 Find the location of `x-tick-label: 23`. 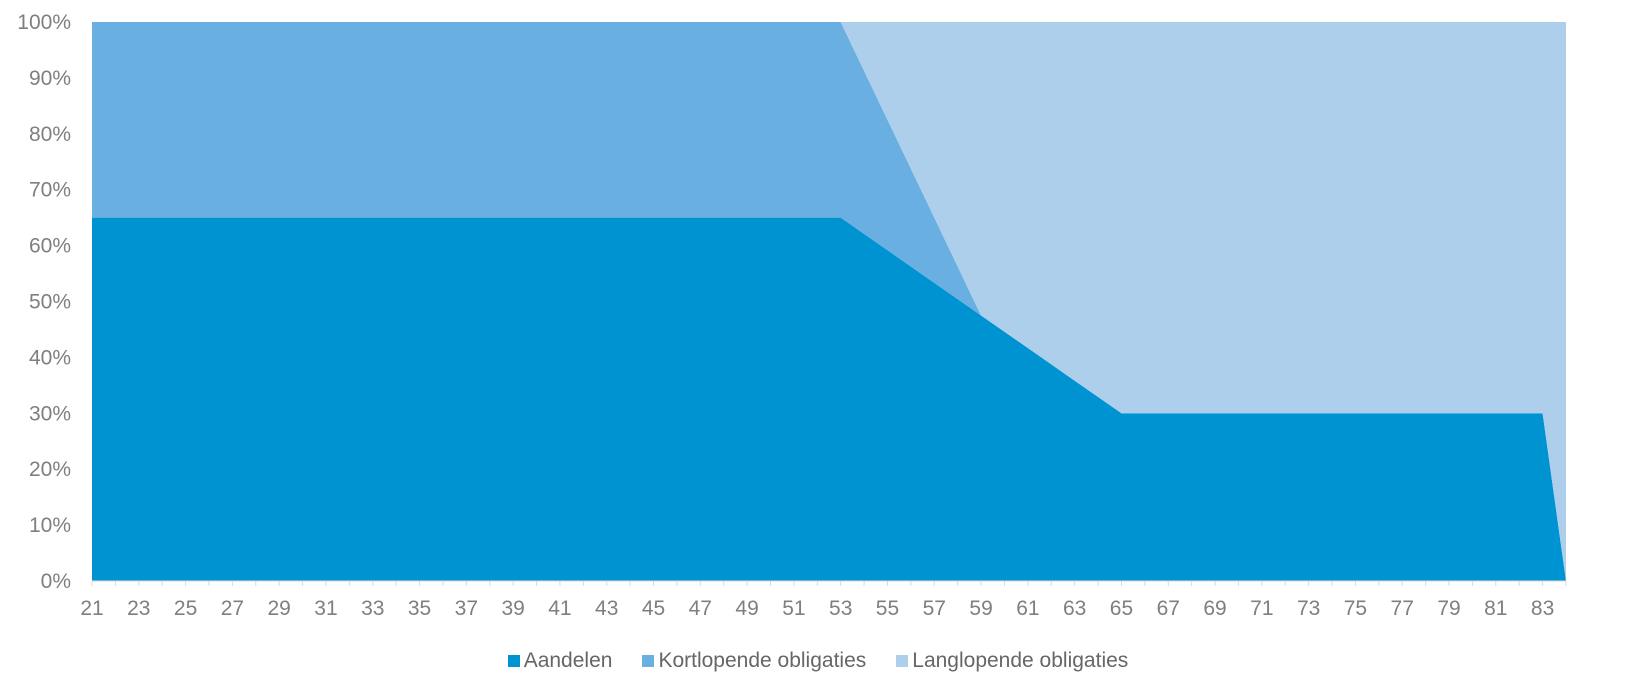

x-tick-label: 23 is located at coordinates (138, 608).